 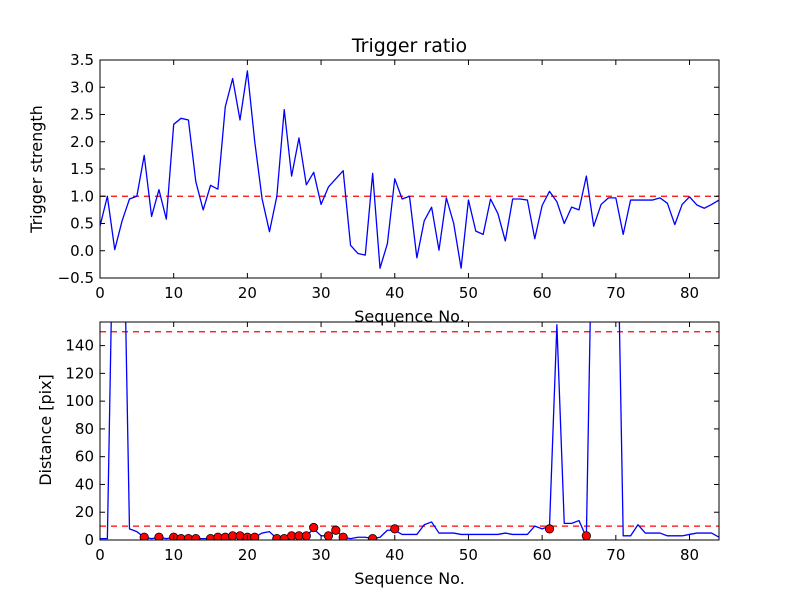 What do you see at coordinates (82, 169) in the screenshot?
I see `y-tick-label: 1.5` at bounding box center [82, 169].